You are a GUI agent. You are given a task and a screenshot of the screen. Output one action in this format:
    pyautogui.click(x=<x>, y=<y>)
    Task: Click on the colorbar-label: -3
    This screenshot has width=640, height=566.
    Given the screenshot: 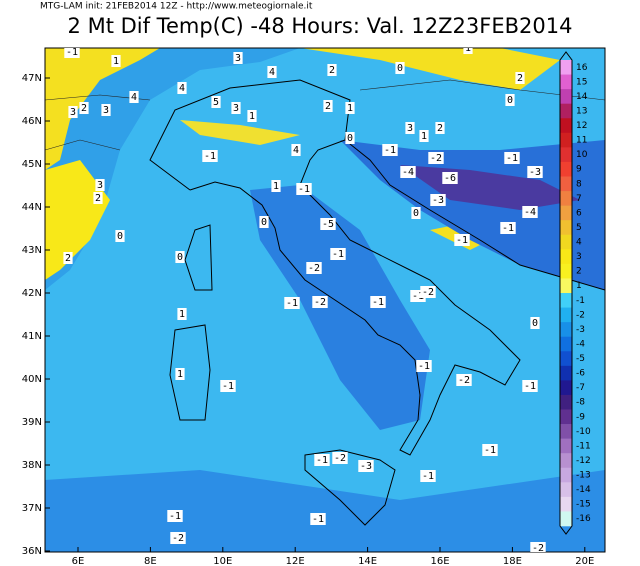 What is the action you would take?
    pyautogui.click(x=580, y=330)
    